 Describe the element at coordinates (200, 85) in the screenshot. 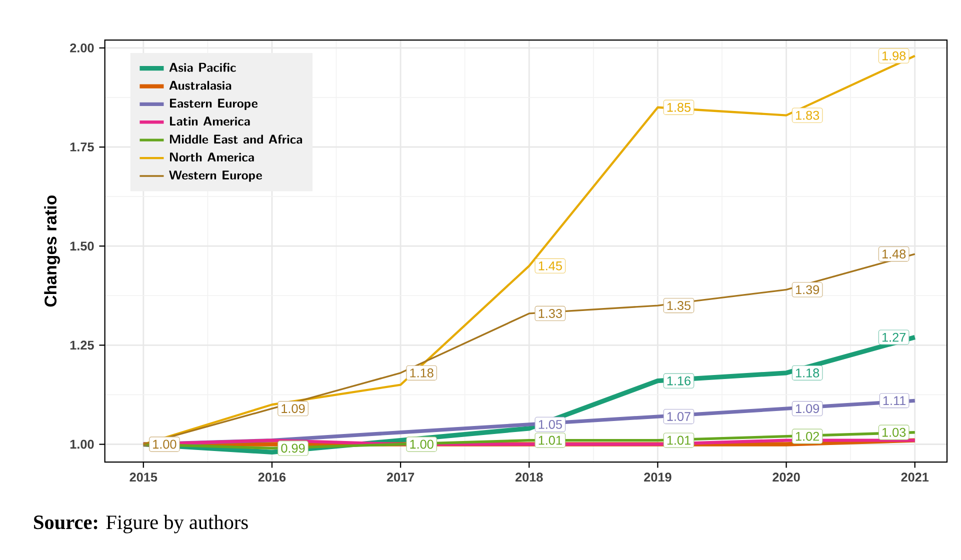

I see `legend-label: Australasia` at that location.